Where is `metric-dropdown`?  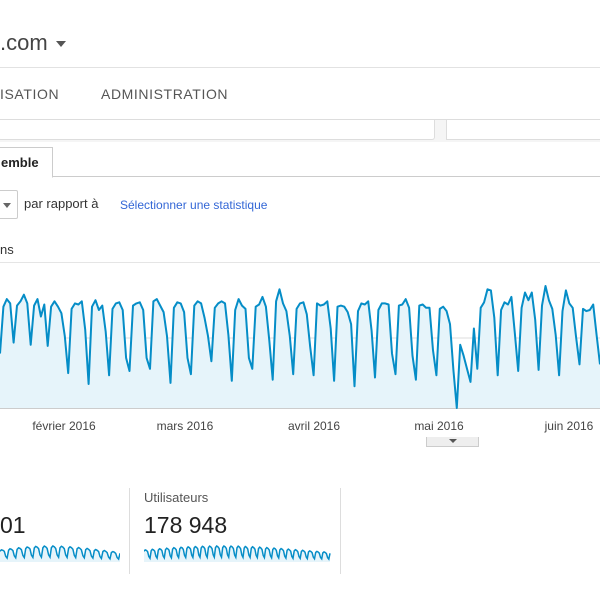 metric-dropdown is located at coordinates (9, 204).